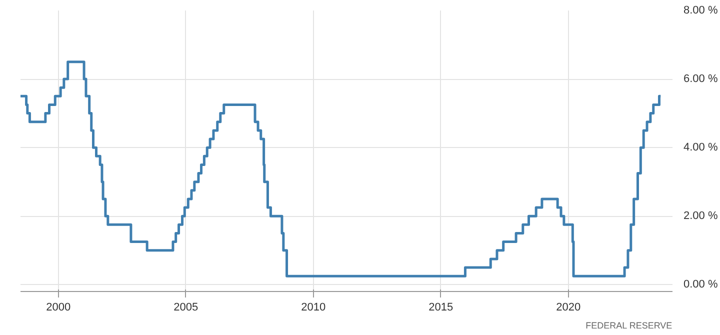 The image size is (720, 335). What do you see at coordinates (701, 284) in the screenshot?
I see `y-tick-label: 0.00 %` at bounding box center [701, 284].